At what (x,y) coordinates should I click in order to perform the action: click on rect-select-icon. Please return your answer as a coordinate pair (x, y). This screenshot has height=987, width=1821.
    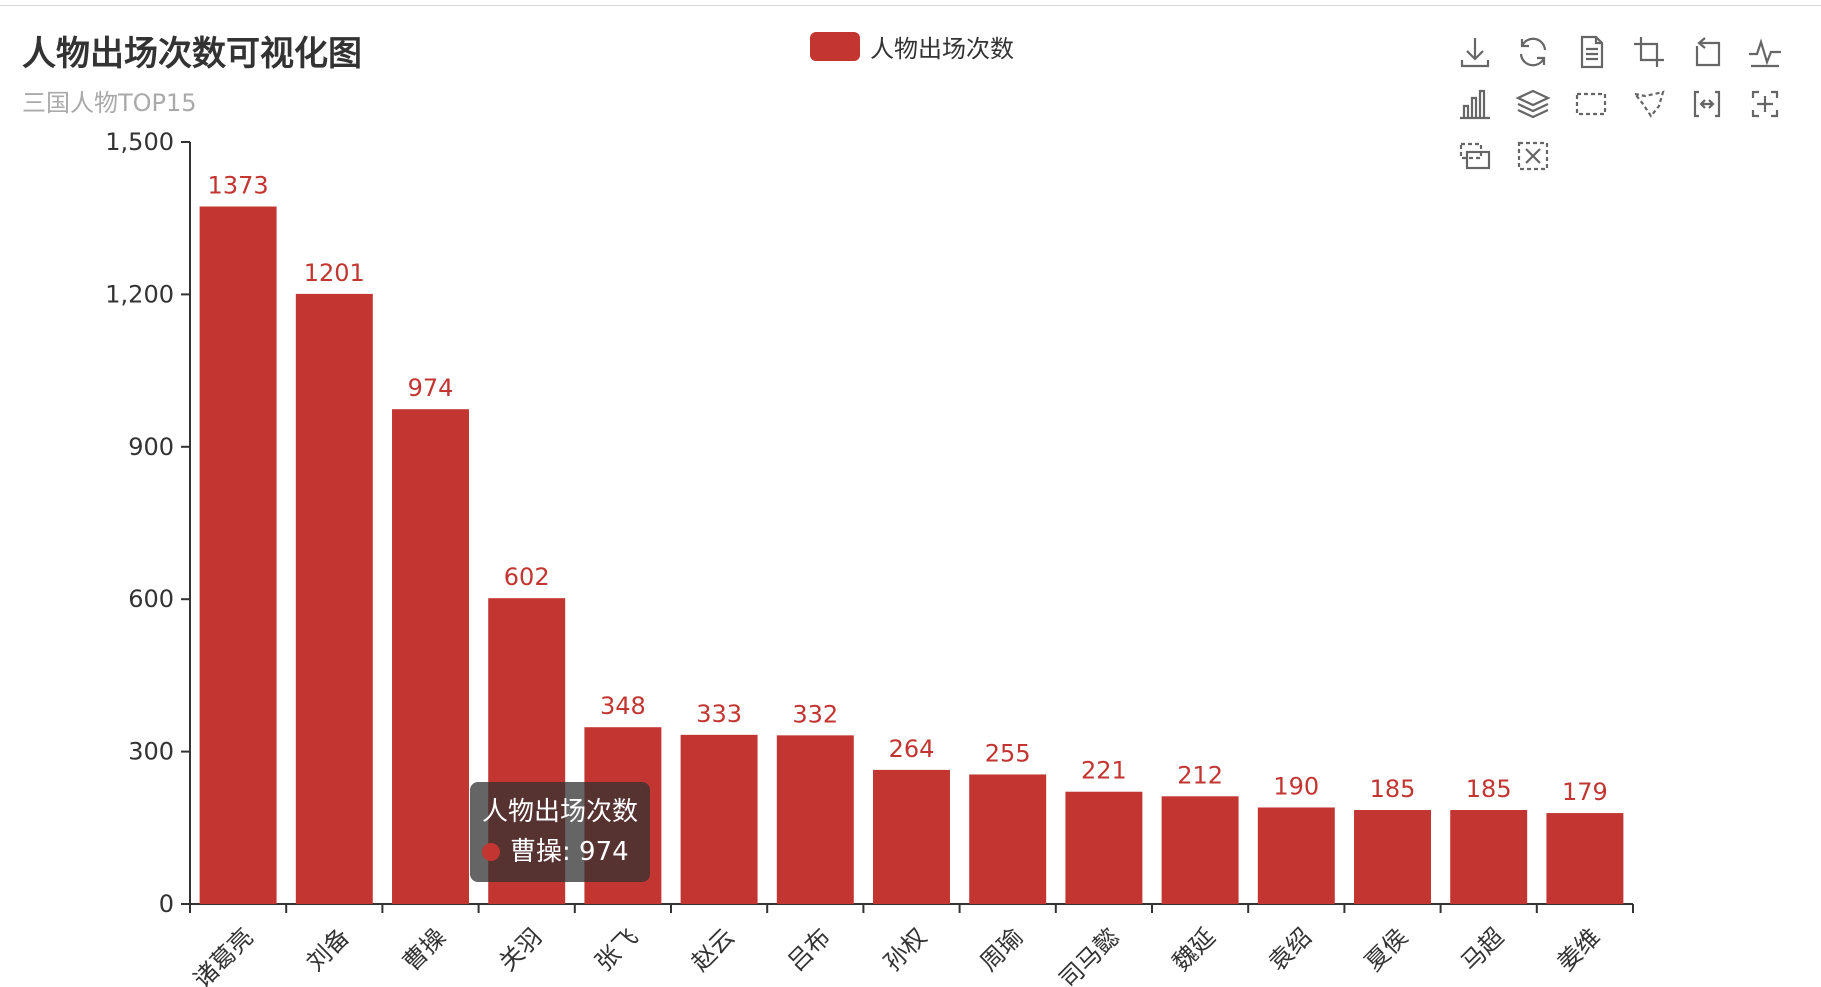
    Looking at the image, I should click on (1591, 104).